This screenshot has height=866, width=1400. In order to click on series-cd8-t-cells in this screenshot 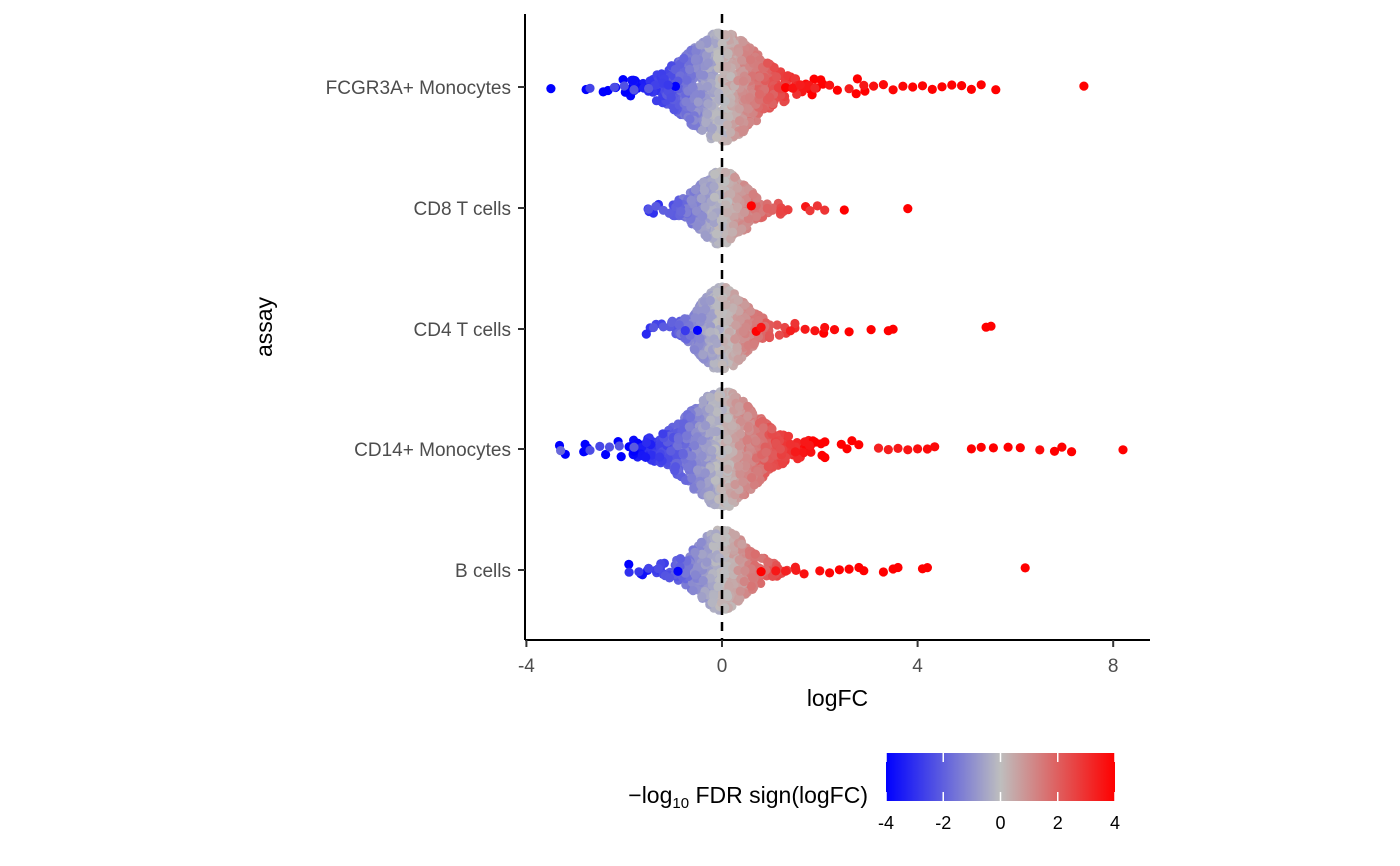, I will do `click(778, 208)`.